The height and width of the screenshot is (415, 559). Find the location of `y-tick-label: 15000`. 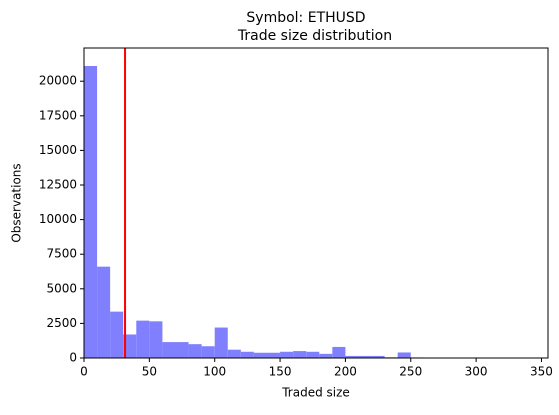

y-tick-label: 15000 is located at coordinates (58, 150).